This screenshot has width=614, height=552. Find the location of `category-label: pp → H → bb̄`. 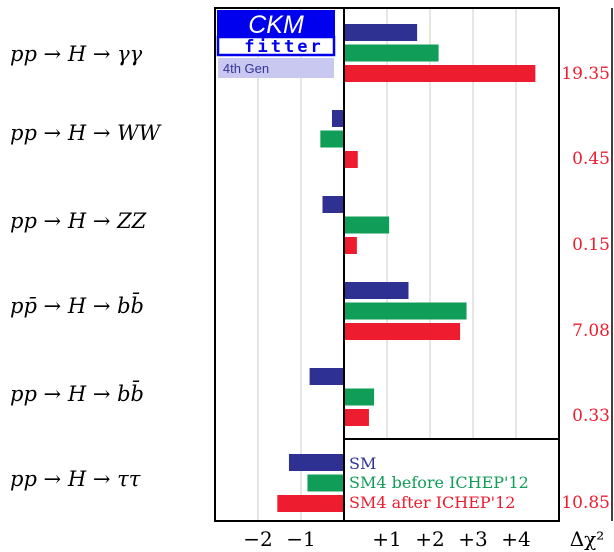

category-label: pp → H → bb̄ is located at coordinates (77, 393).